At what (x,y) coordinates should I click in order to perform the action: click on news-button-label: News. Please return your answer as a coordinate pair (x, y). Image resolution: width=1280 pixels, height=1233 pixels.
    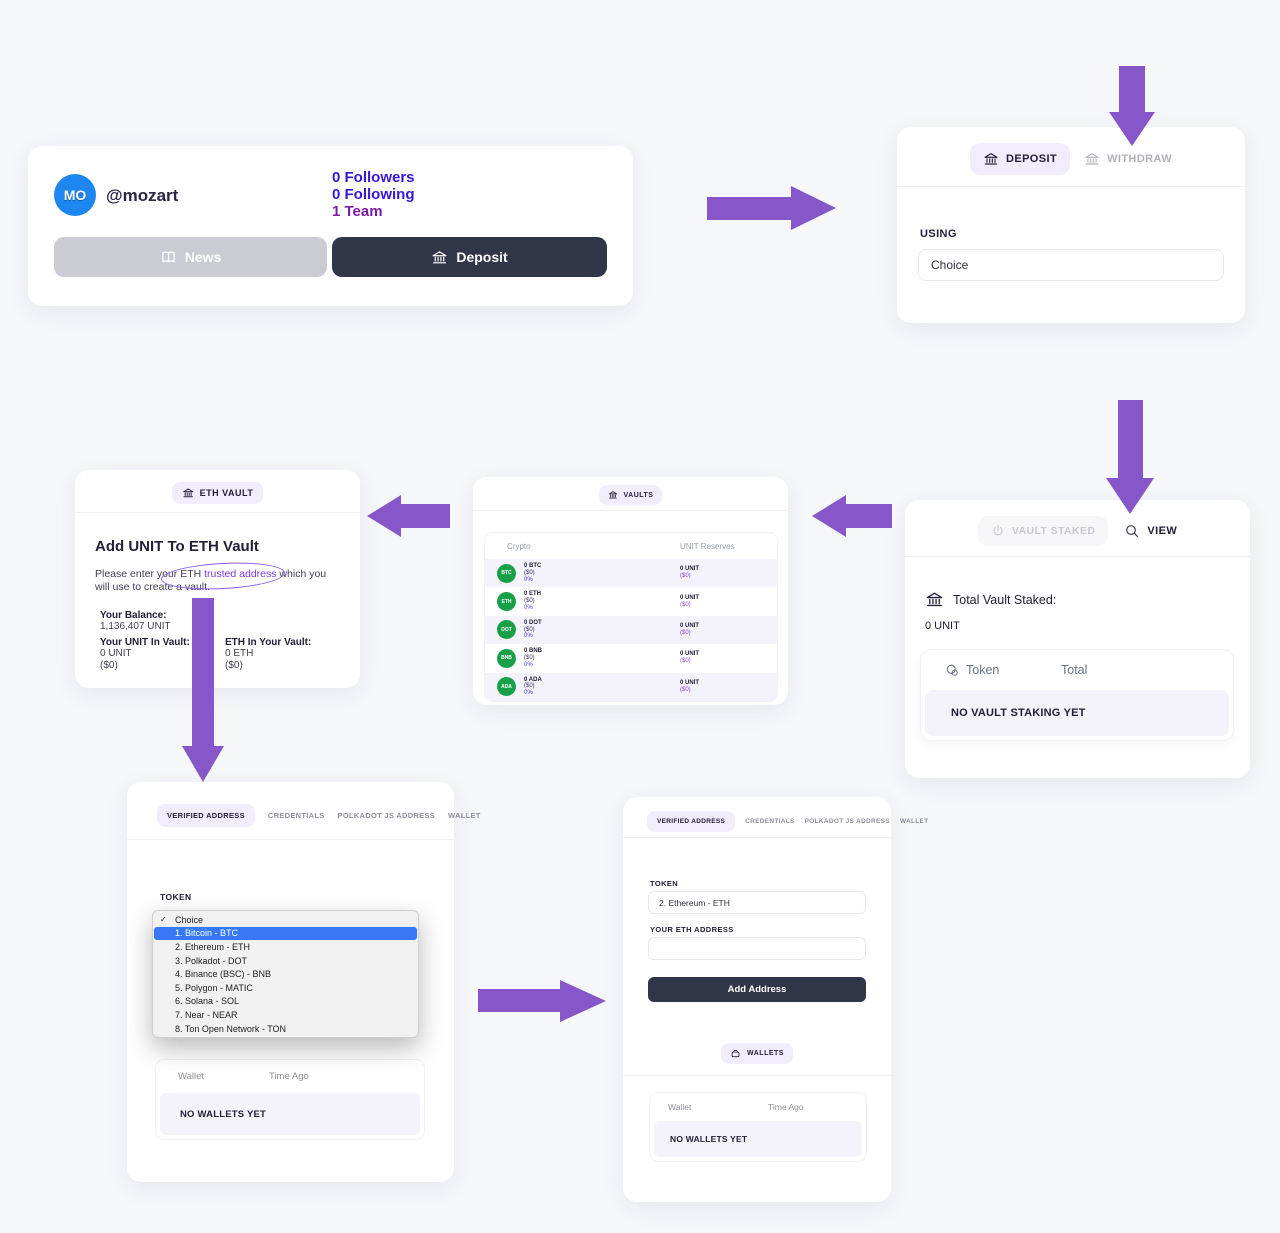
    Looking at the image, I should click on (203, 257).